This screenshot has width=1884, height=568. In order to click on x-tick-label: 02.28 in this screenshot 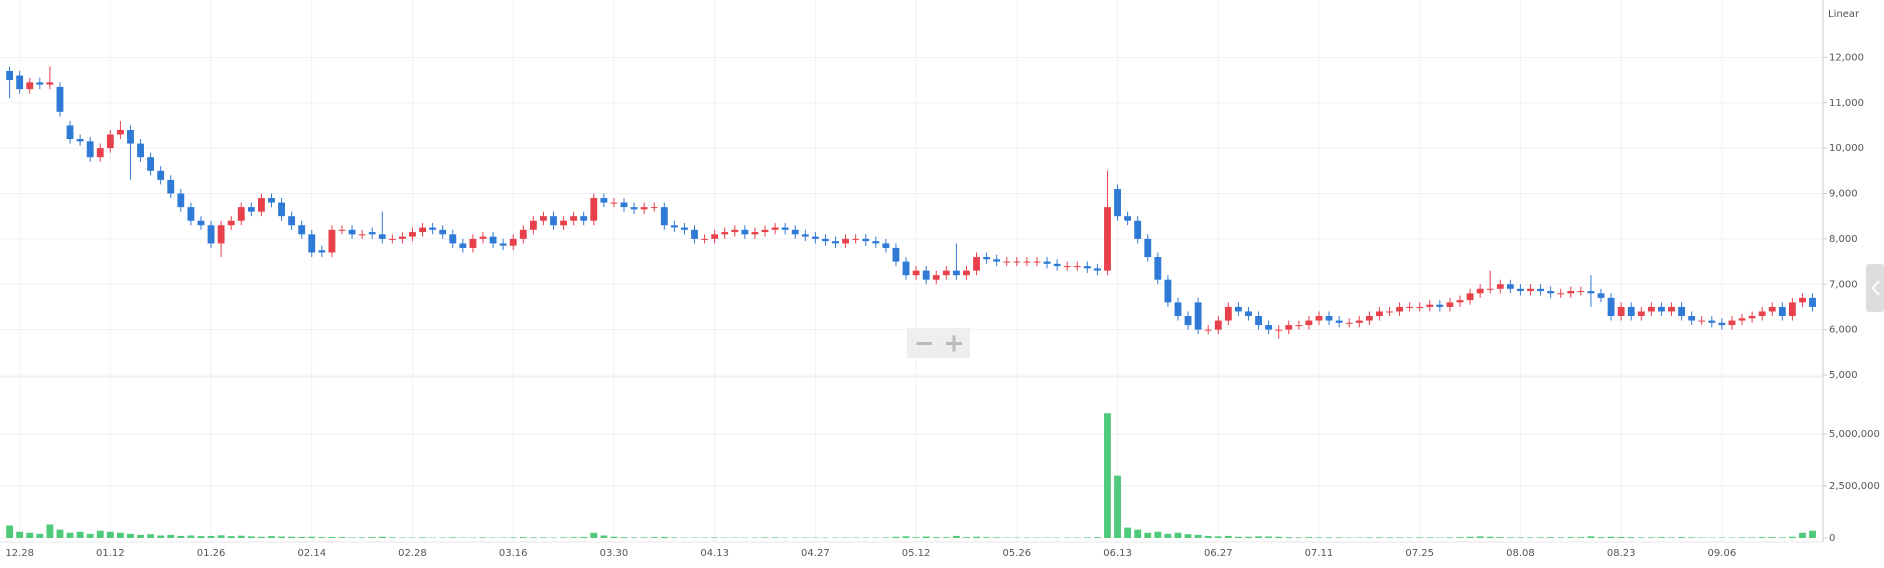, I will do `click(412, 553)`.